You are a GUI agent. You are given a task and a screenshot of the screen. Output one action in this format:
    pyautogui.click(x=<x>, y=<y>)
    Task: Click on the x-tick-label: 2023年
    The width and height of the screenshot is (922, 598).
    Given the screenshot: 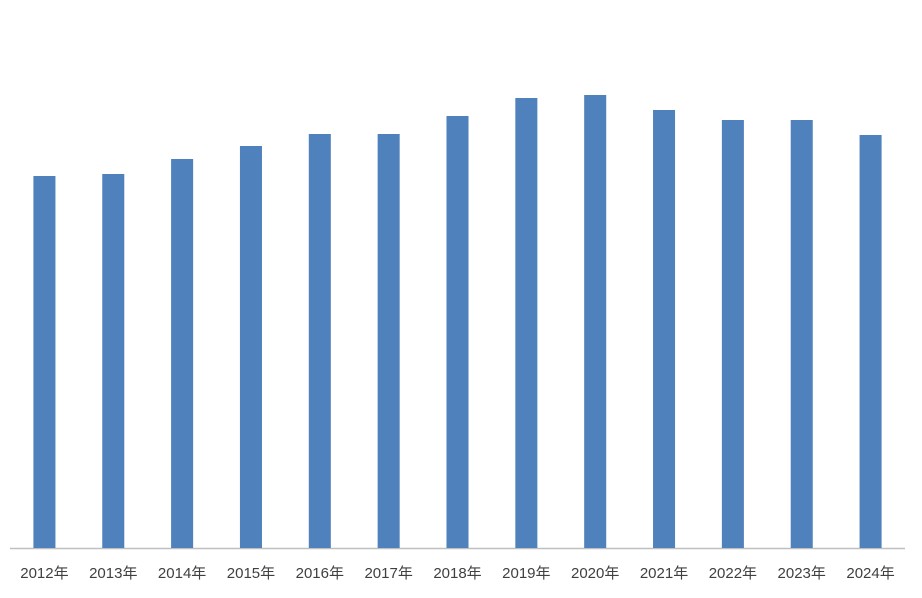 What is the action you would take?
    pyautogui.click(x=802, y=573)
    